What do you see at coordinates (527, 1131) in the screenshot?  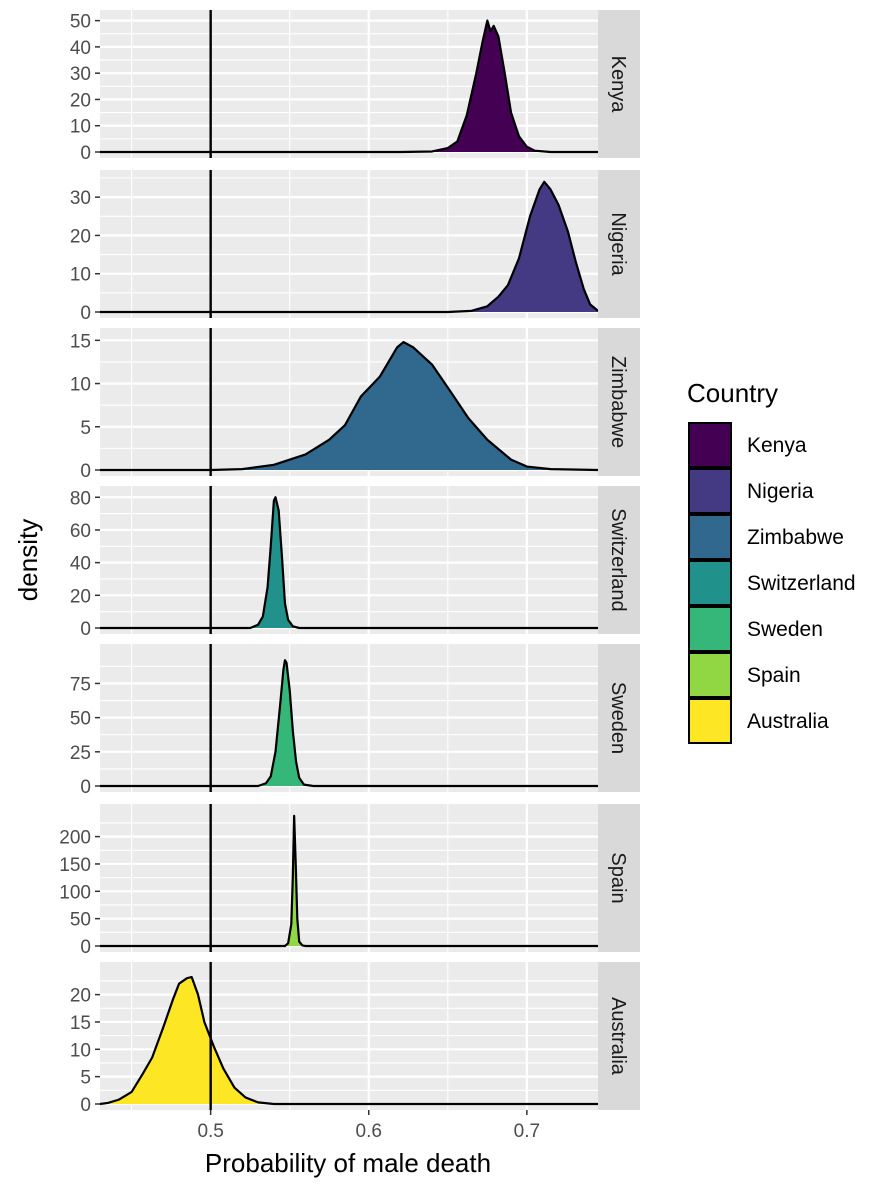 I see `x-tick-label: 0.7` at bounding box center [527, 1131].